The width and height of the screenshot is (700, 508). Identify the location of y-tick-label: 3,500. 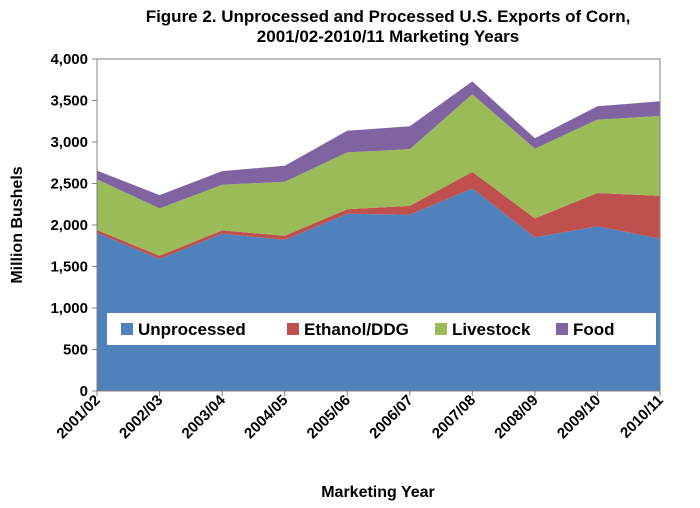
(69, 101).